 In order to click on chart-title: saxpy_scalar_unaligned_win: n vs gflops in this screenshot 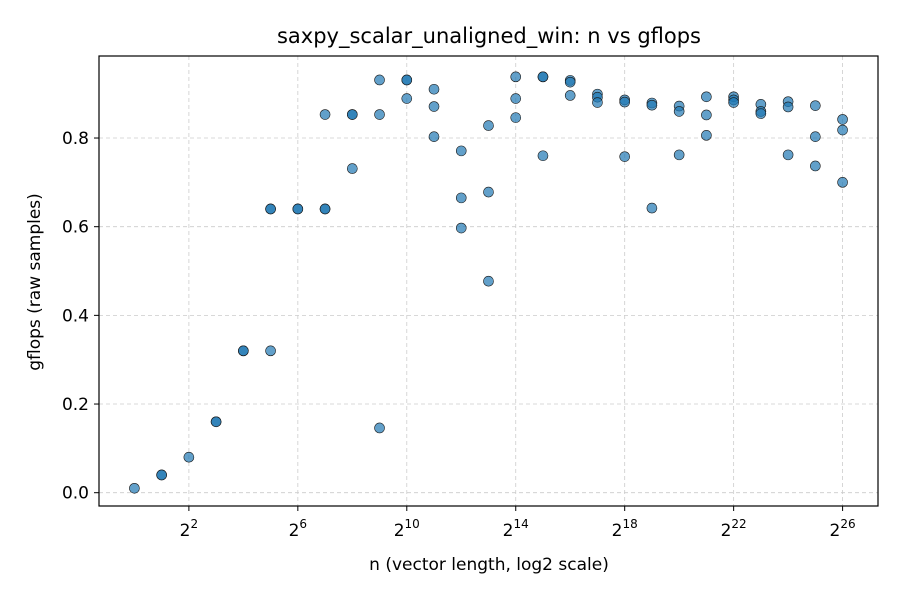, I will do `click(489, 36)`.